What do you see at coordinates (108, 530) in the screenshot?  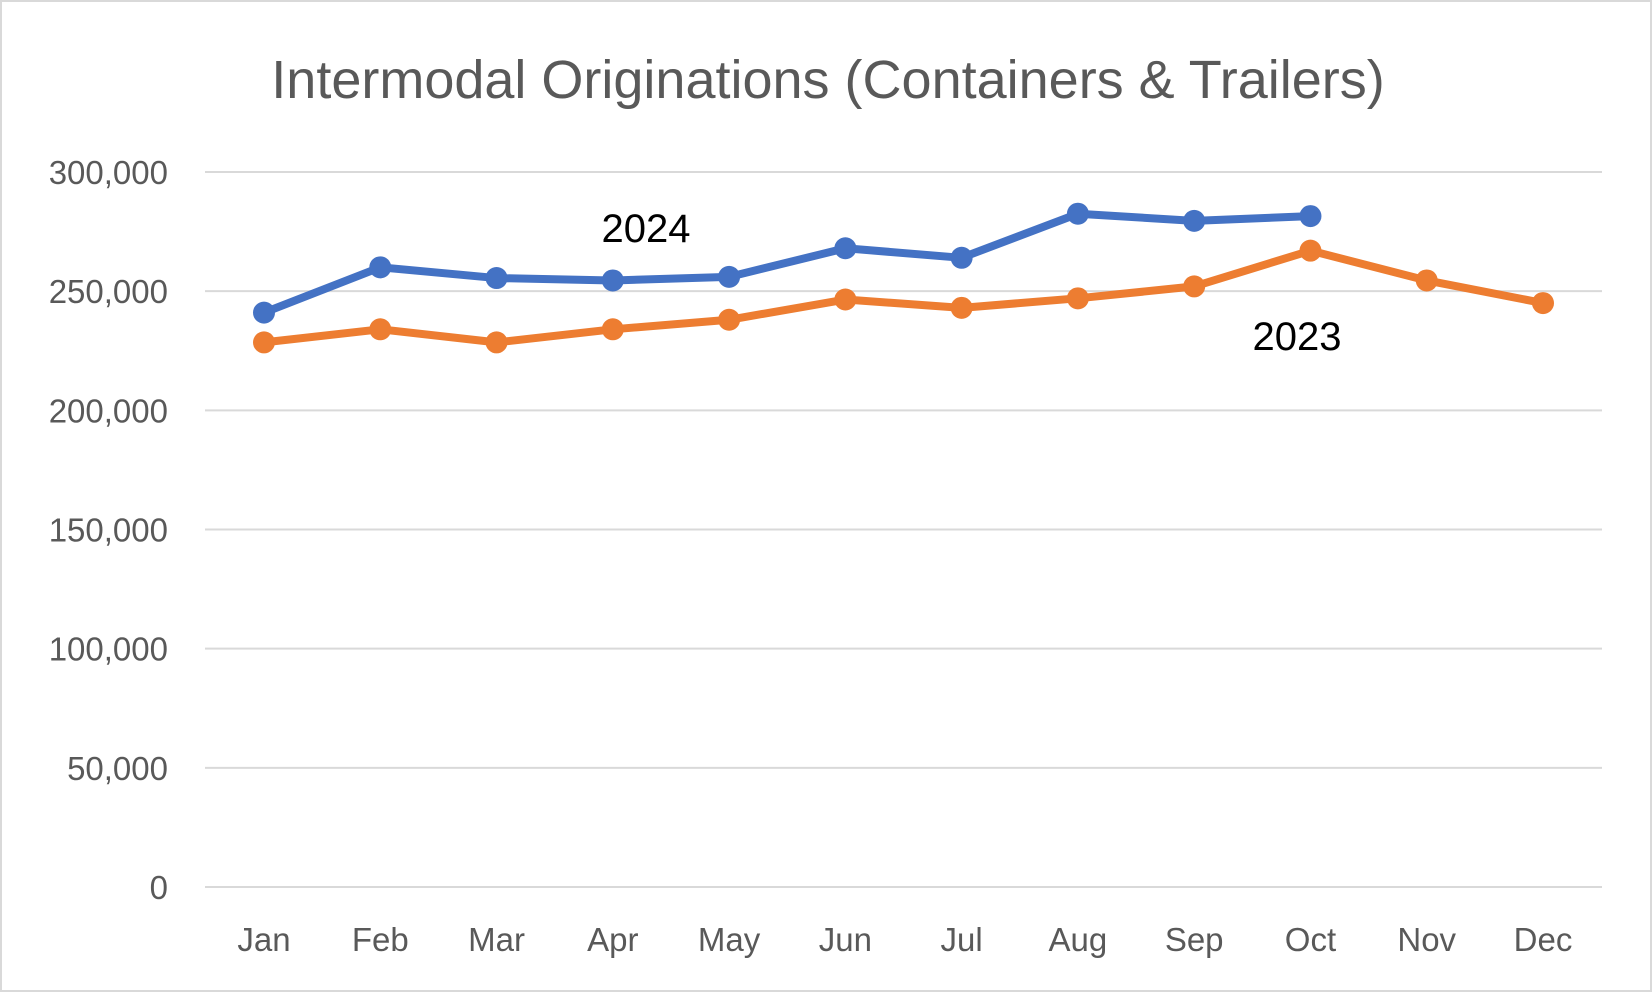 I see `y-tick-label: 150,000` at bounding box center [108, 530].